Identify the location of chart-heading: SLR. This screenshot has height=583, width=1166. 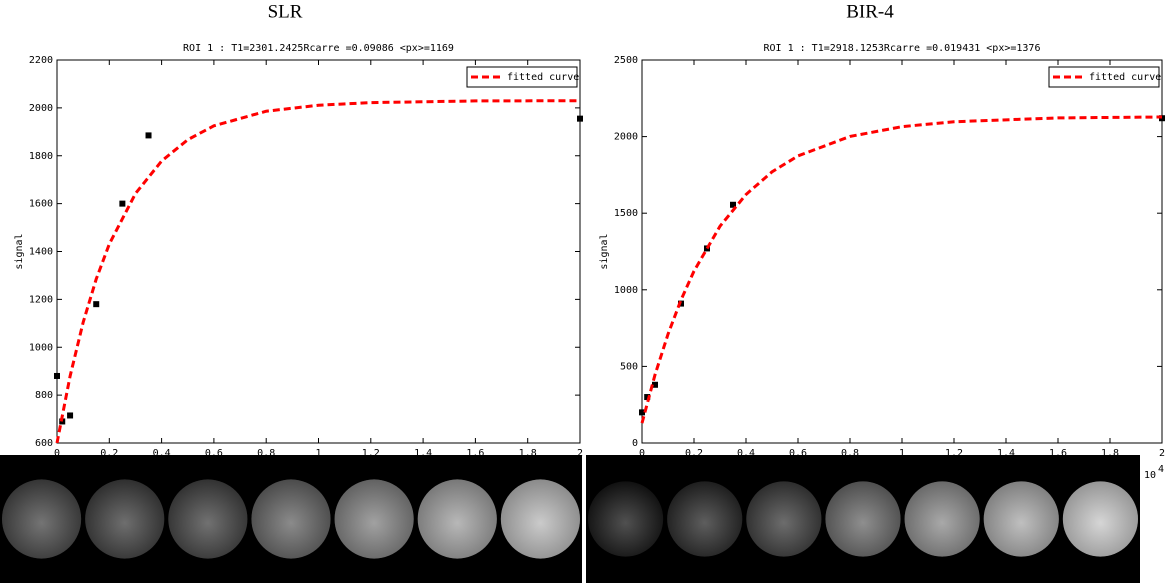
(285, 11).